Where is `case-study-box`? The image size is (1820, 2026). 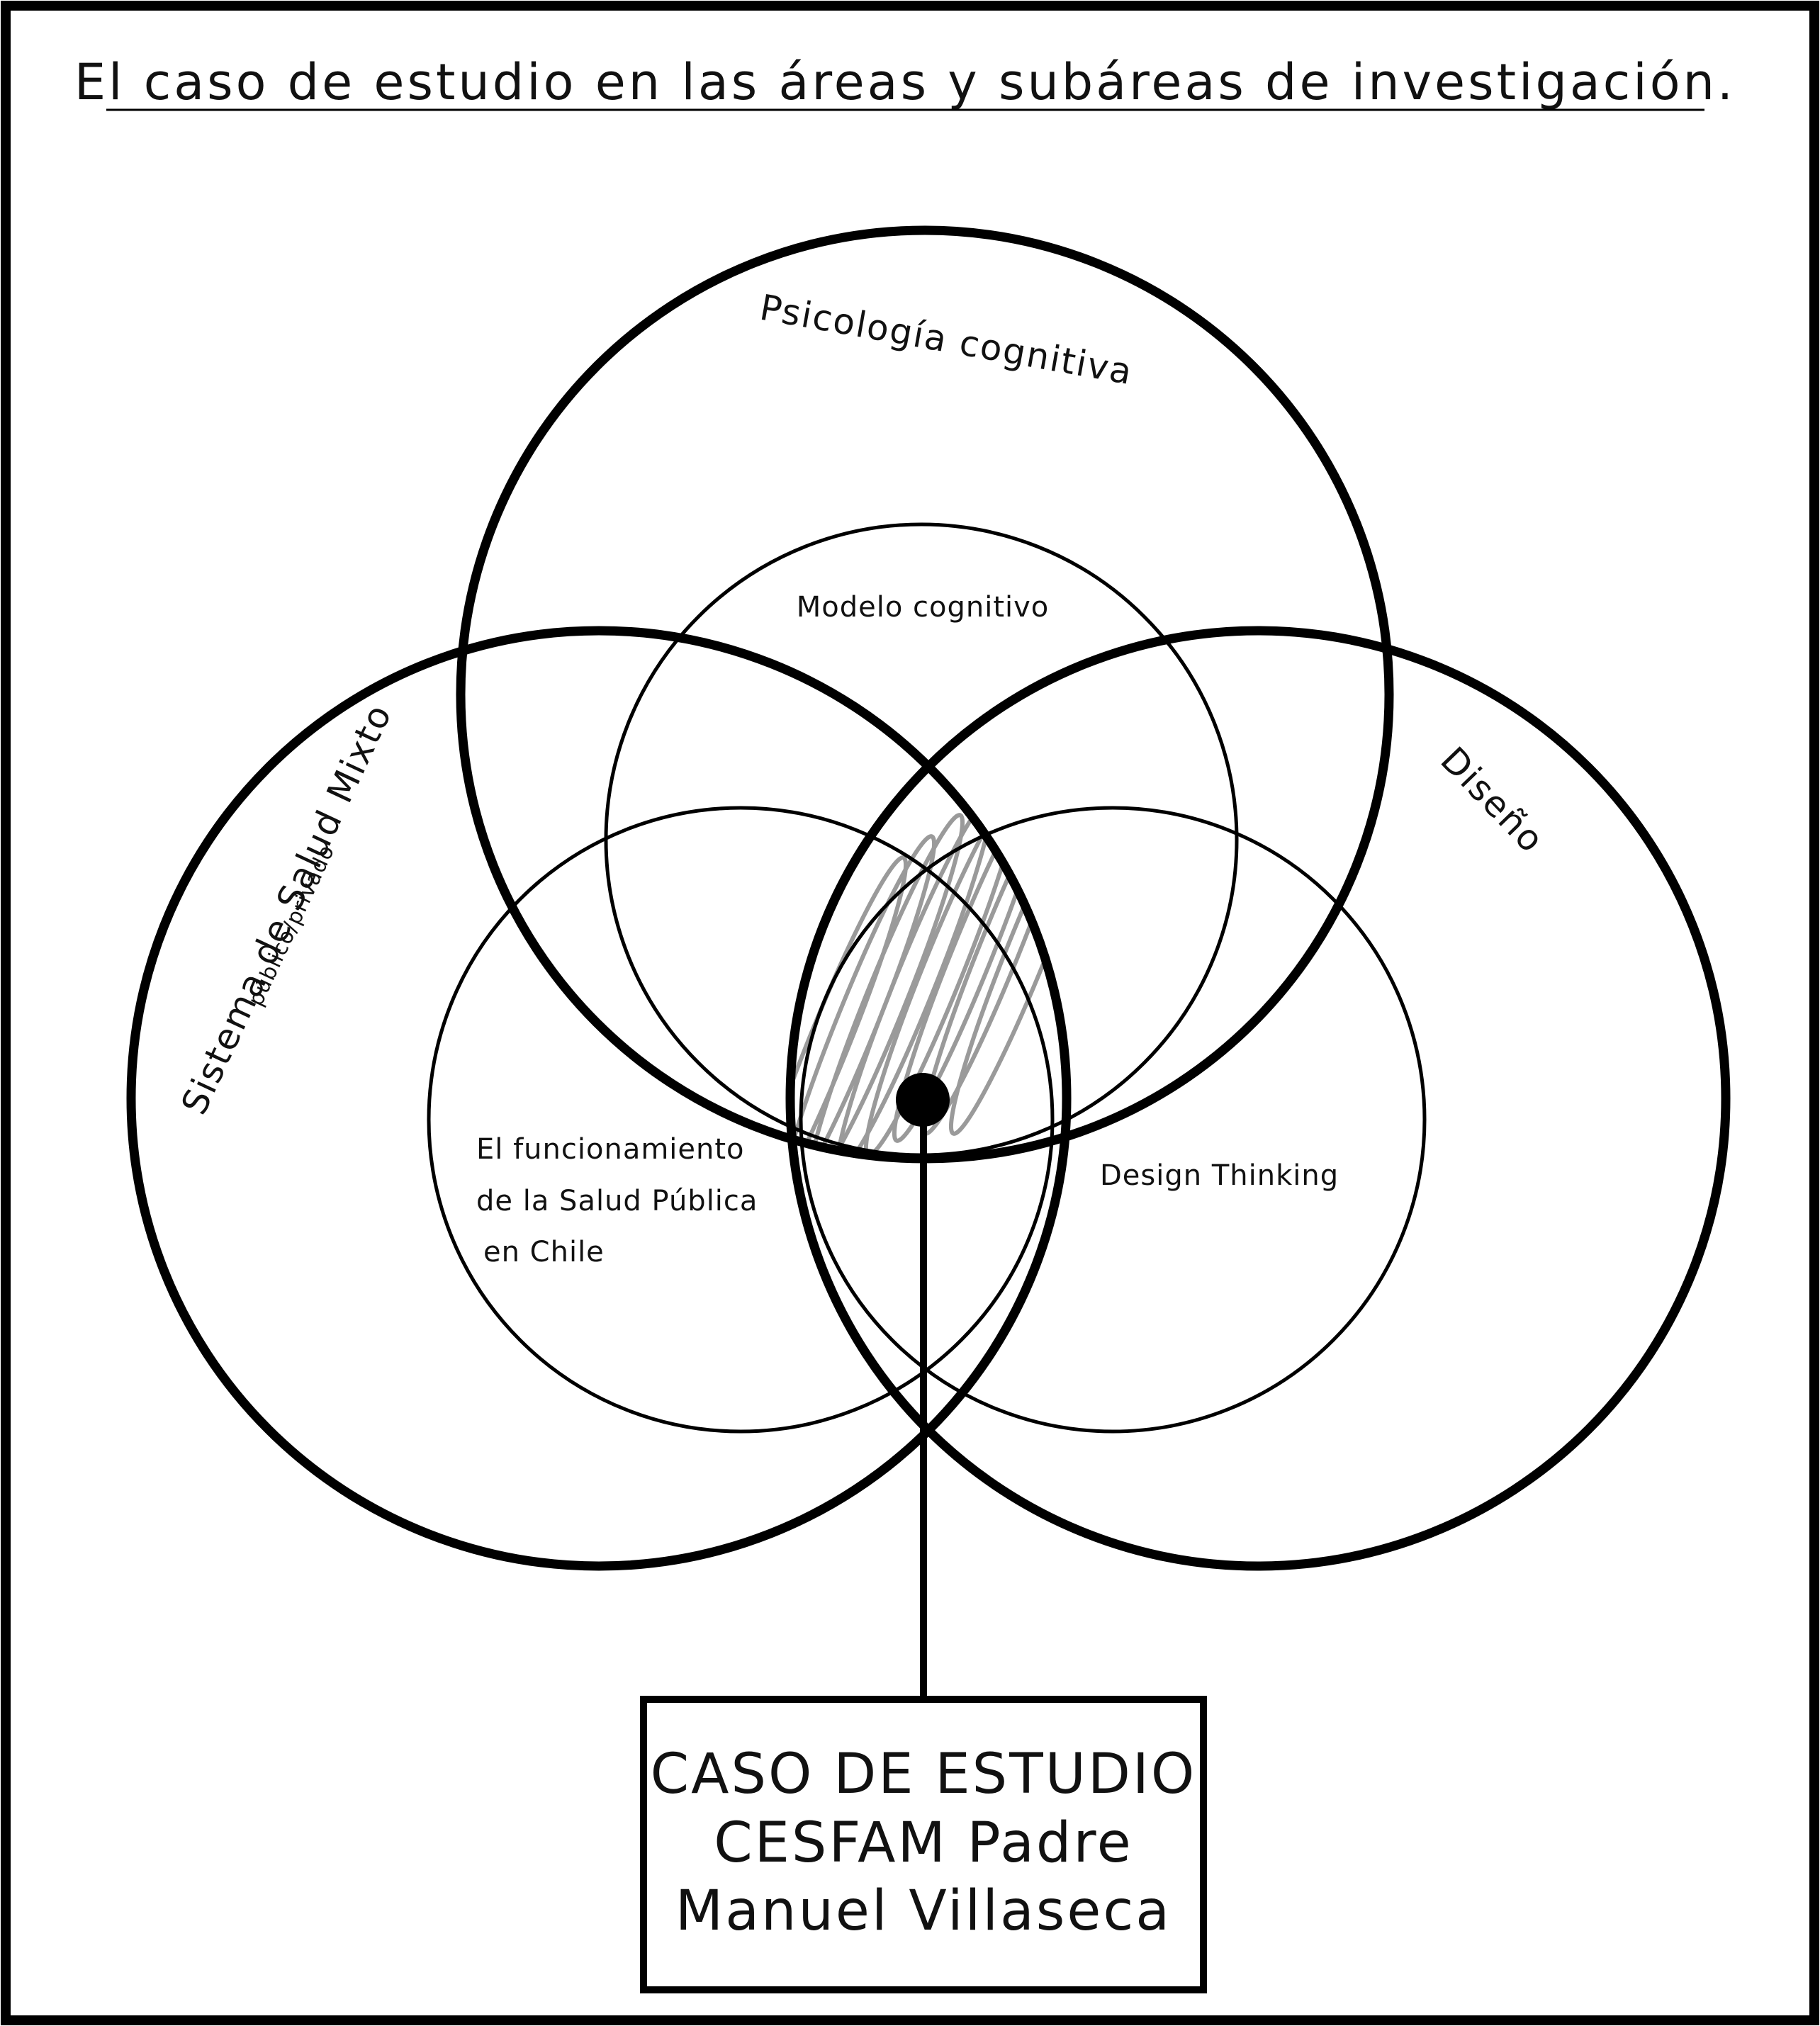 case-study-box is located at coordinates (923, 1844).